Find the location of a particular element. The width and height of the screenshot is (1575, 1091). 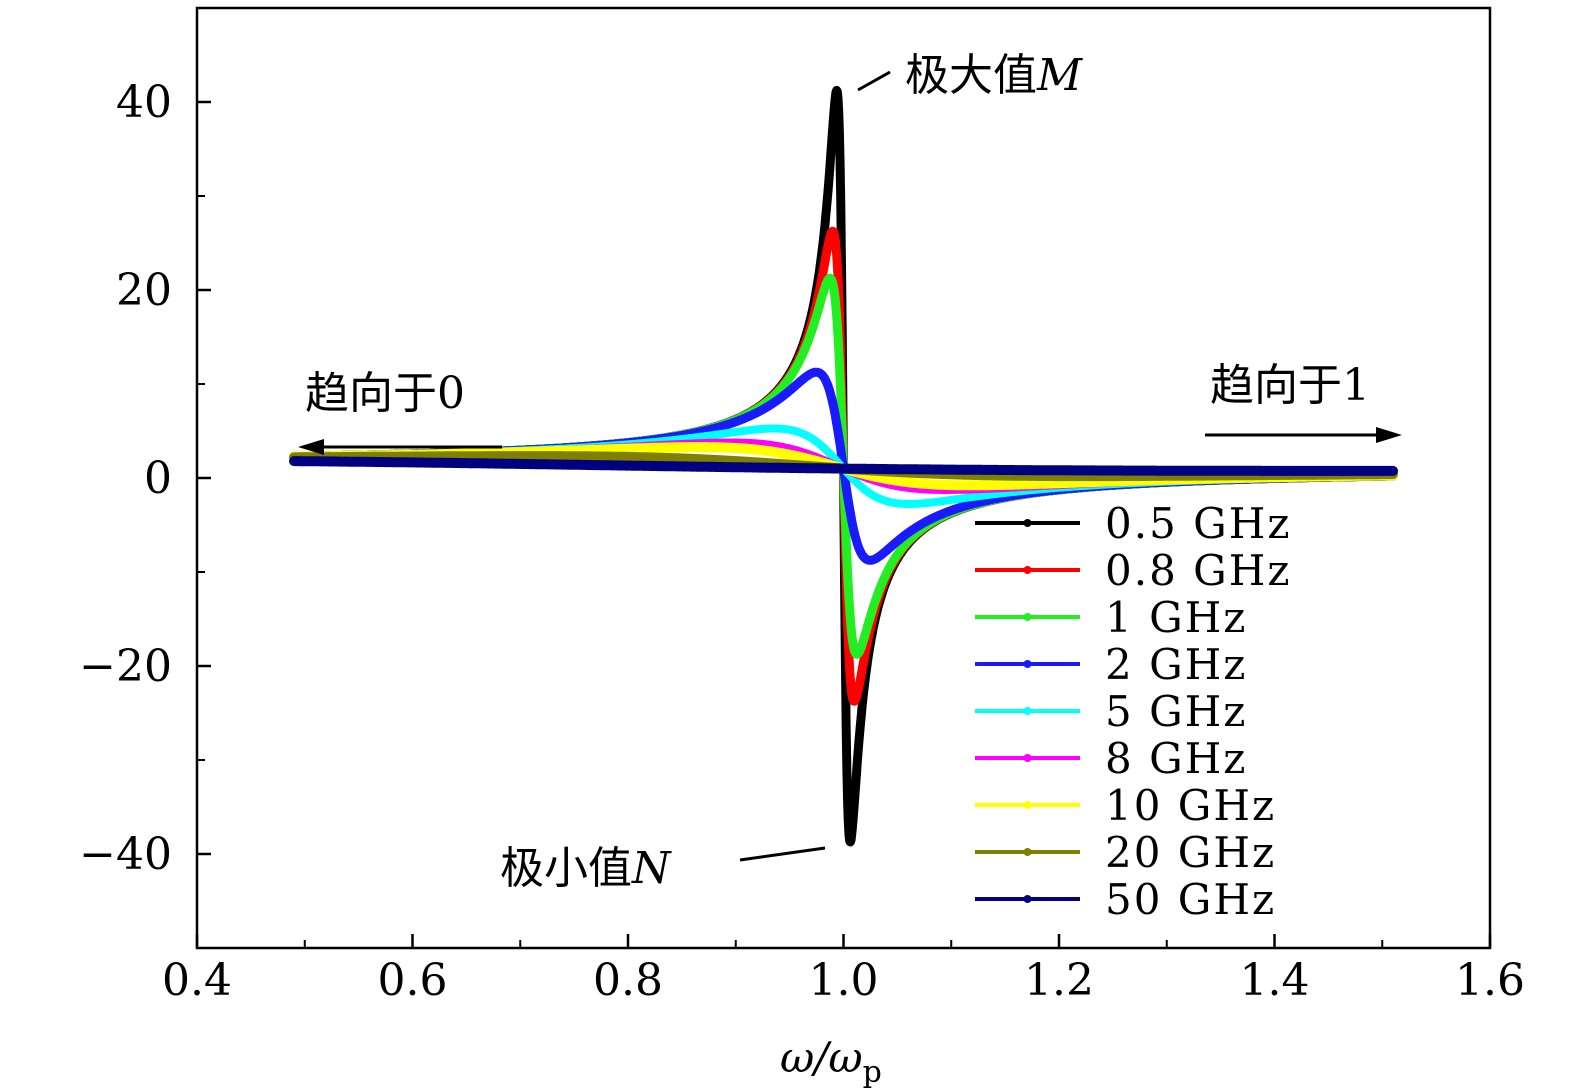

right-trend-arrowhead is located at coordinates (1389, 435).